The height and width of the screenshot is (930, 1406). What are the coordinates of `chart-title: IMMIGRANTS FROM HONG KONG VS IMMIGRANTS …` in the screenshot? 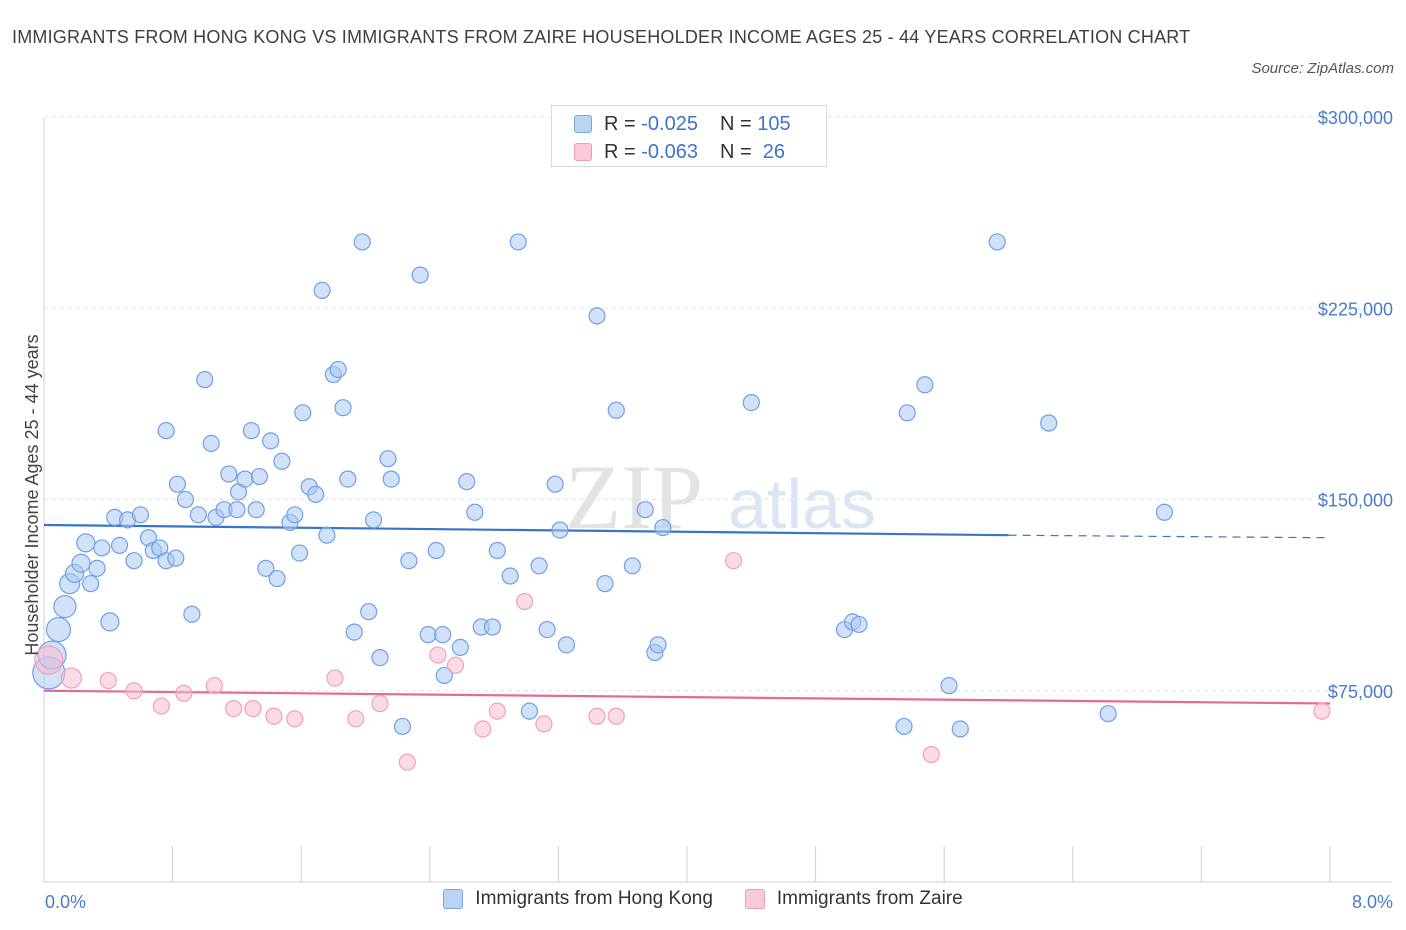 It's located at (601, 37).